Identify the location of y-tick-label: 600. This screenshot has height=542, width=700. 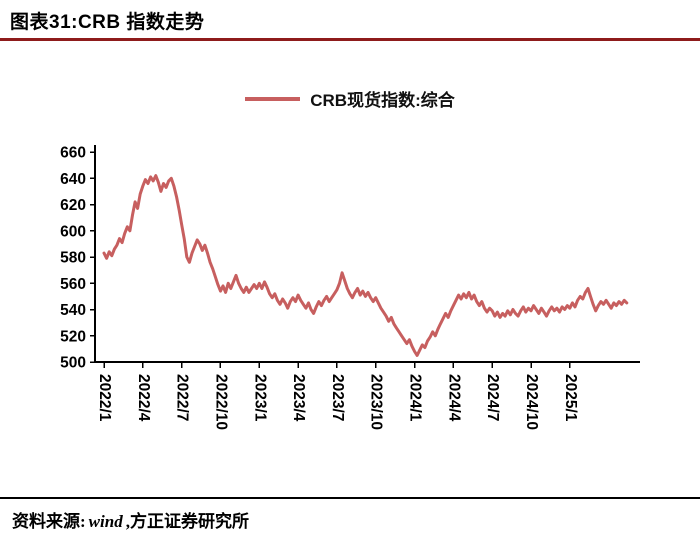
(73, 231).